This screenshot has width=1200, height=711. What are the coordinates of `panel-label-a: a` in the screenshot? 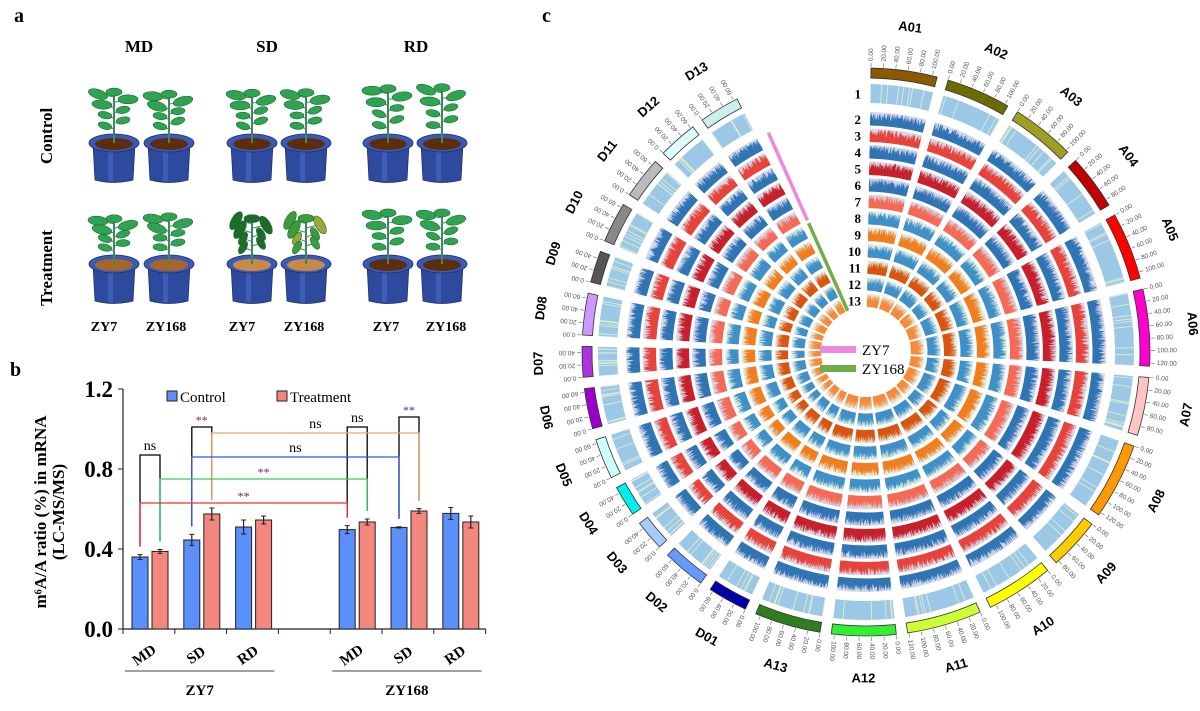 It's located at (19, 16).